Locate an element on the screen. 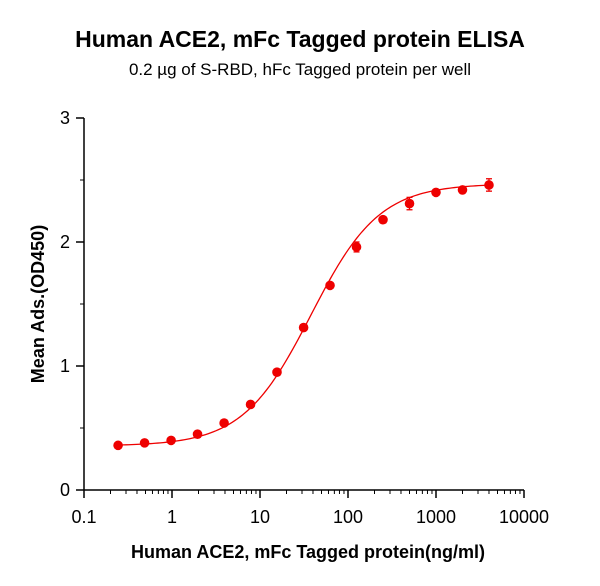 The image size is (600, 586). x-tick-label: 1000 is located at coordinates (436, 517).